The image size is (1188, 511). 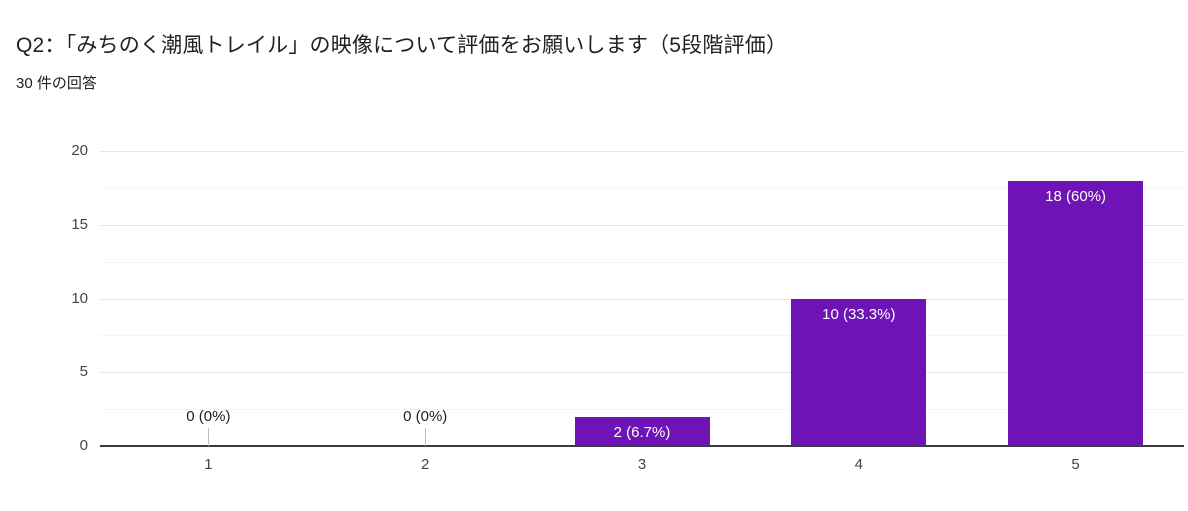 I want to click on y-axis-label: 20, so click(x=79, y=150).